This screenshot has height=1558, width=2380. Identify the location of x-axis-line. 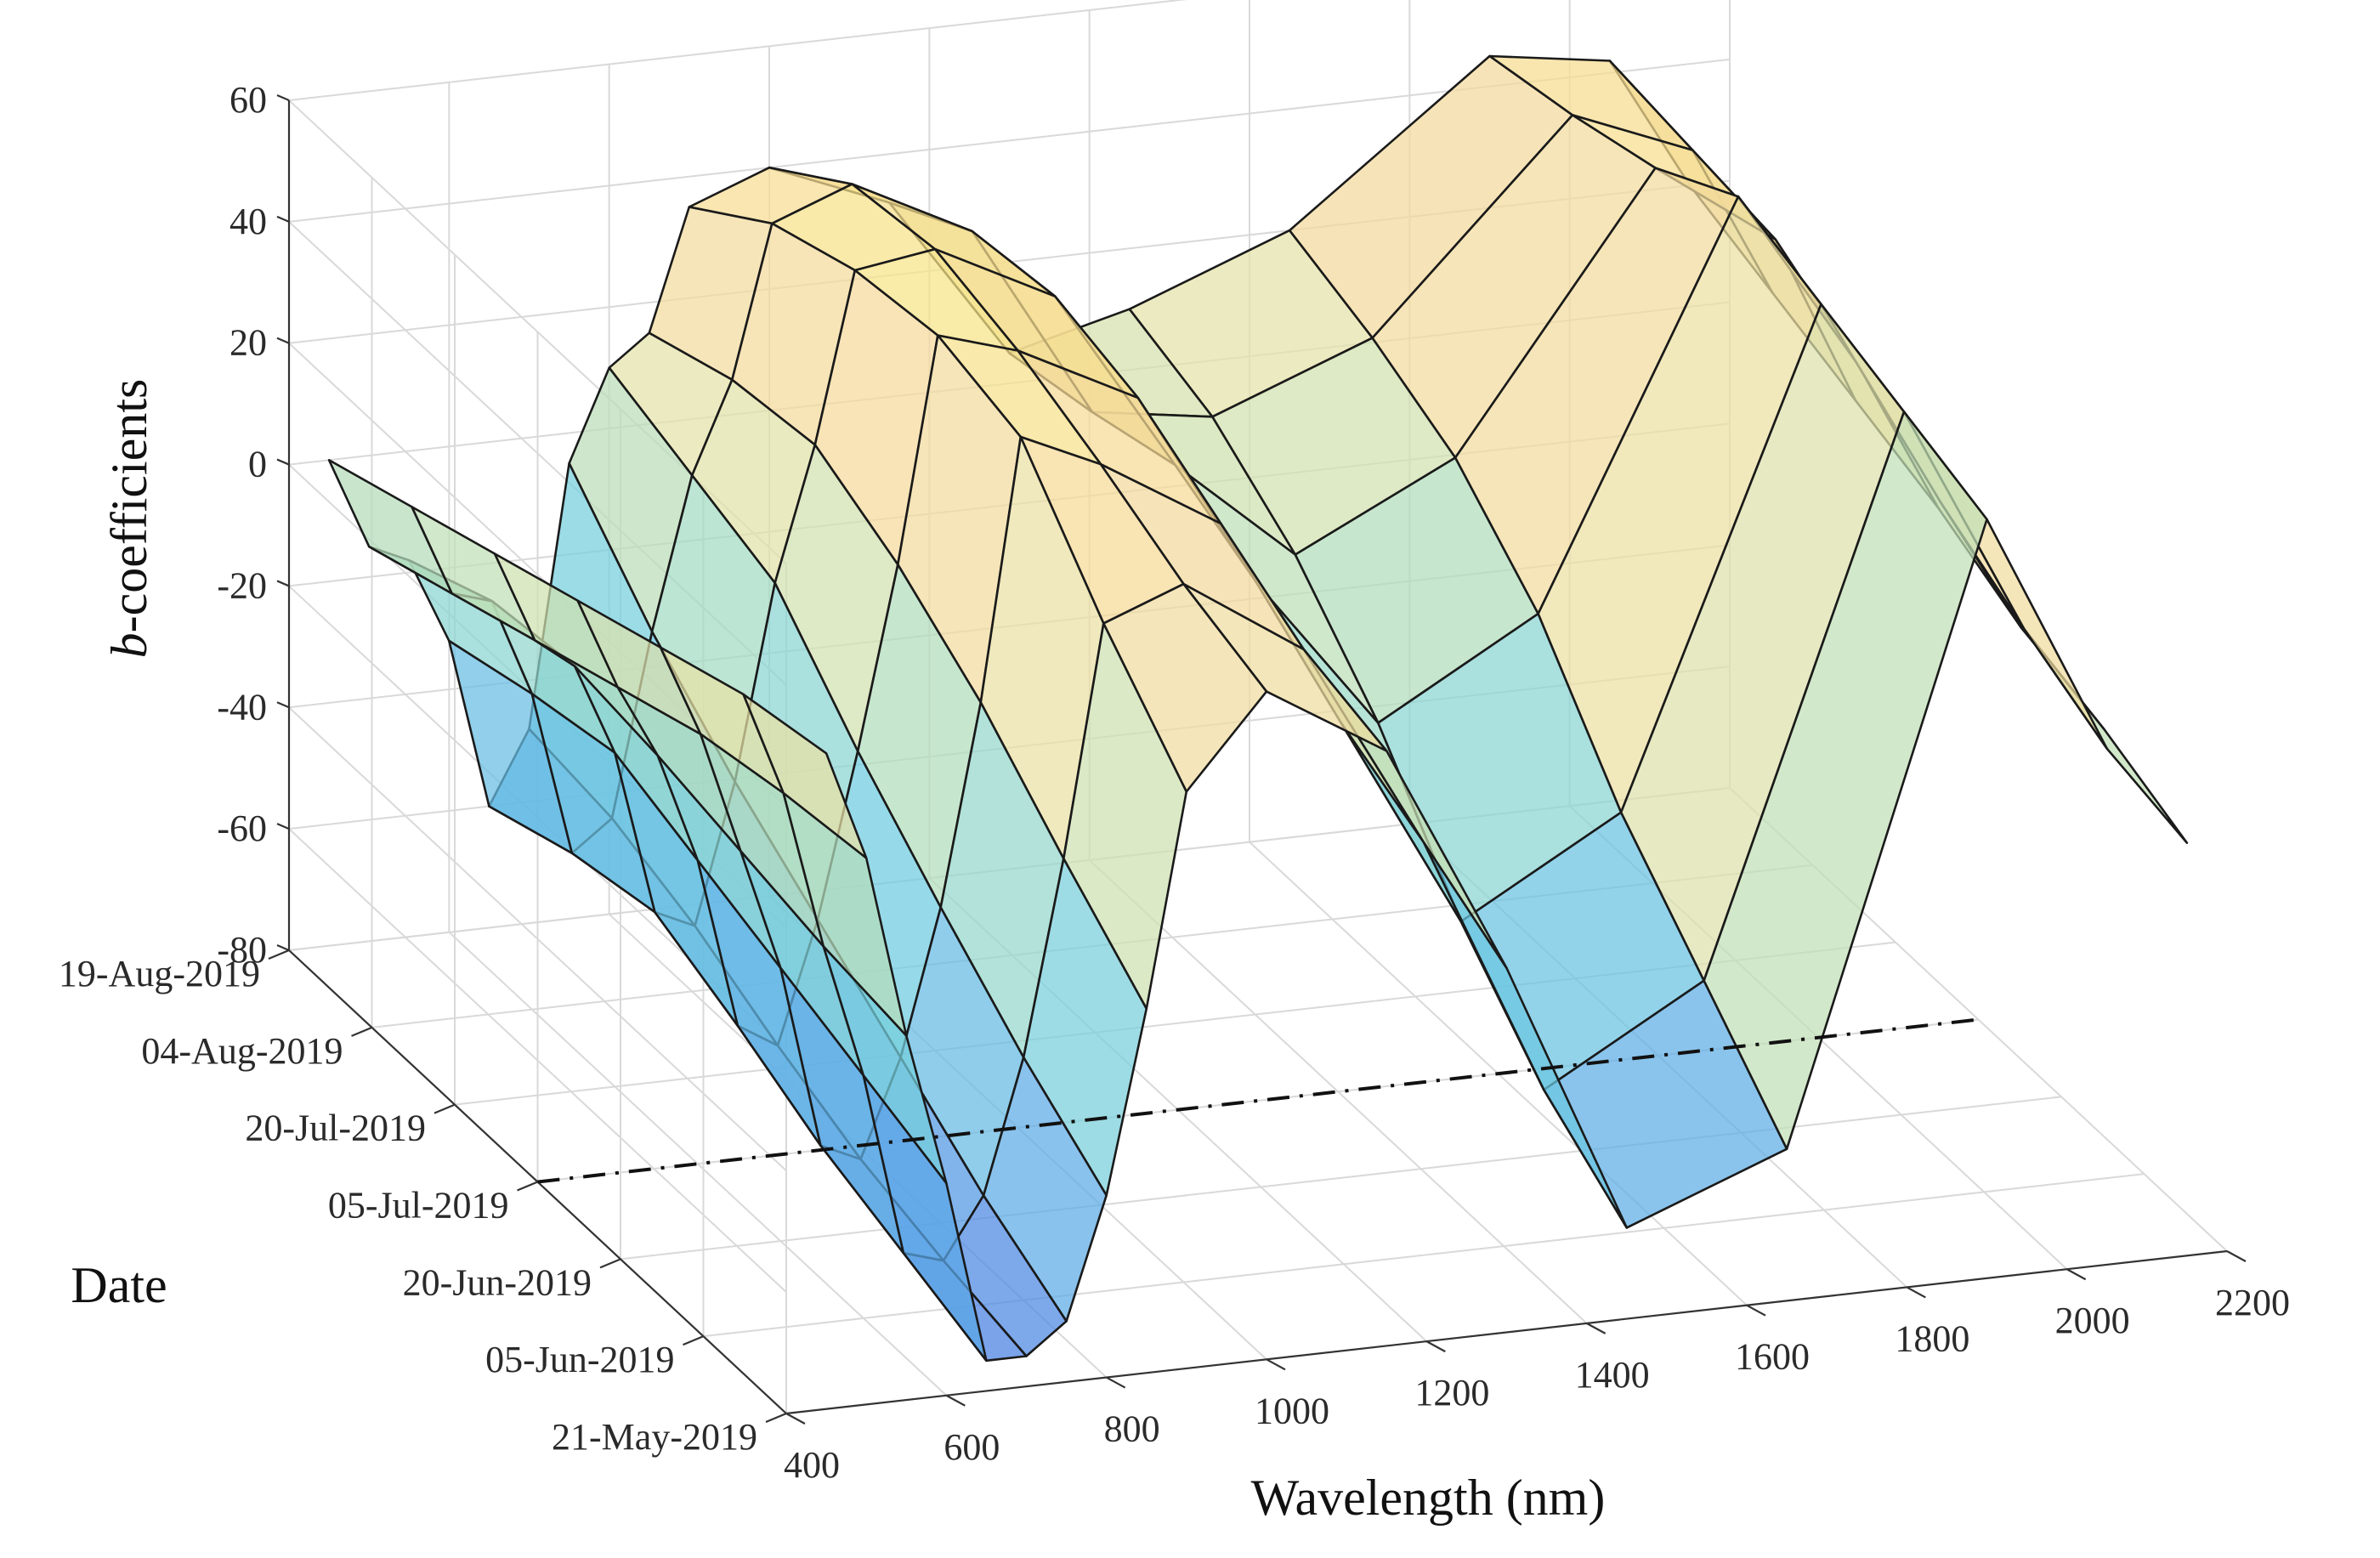
(1506, 1332).